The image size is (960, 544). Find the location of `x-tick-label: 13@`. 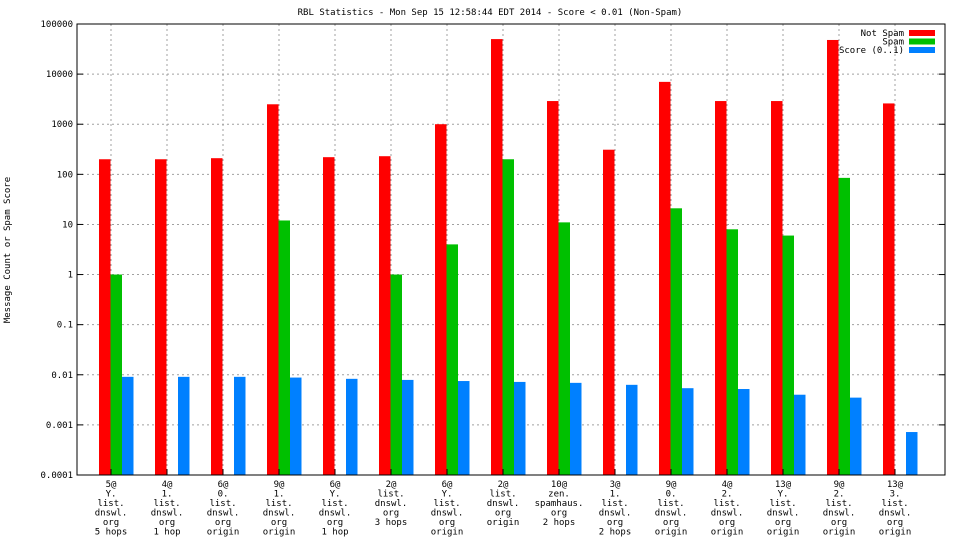

x-tick-label: 13@ is located at coordinates (783, 485).